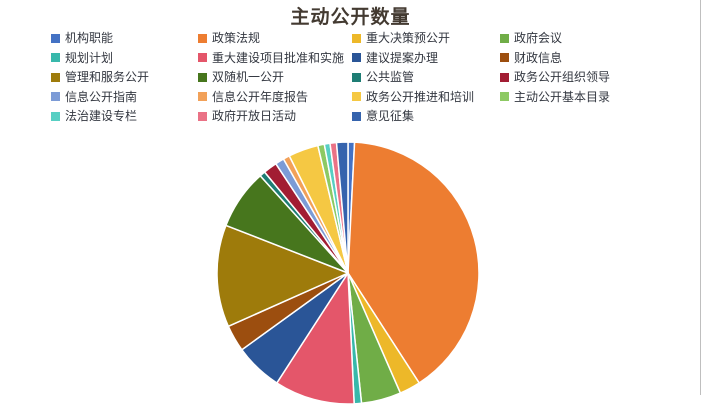 This screenshot has height=409, width=701. I want to click on legend-item: 双随机一公开, so click(241, 77).